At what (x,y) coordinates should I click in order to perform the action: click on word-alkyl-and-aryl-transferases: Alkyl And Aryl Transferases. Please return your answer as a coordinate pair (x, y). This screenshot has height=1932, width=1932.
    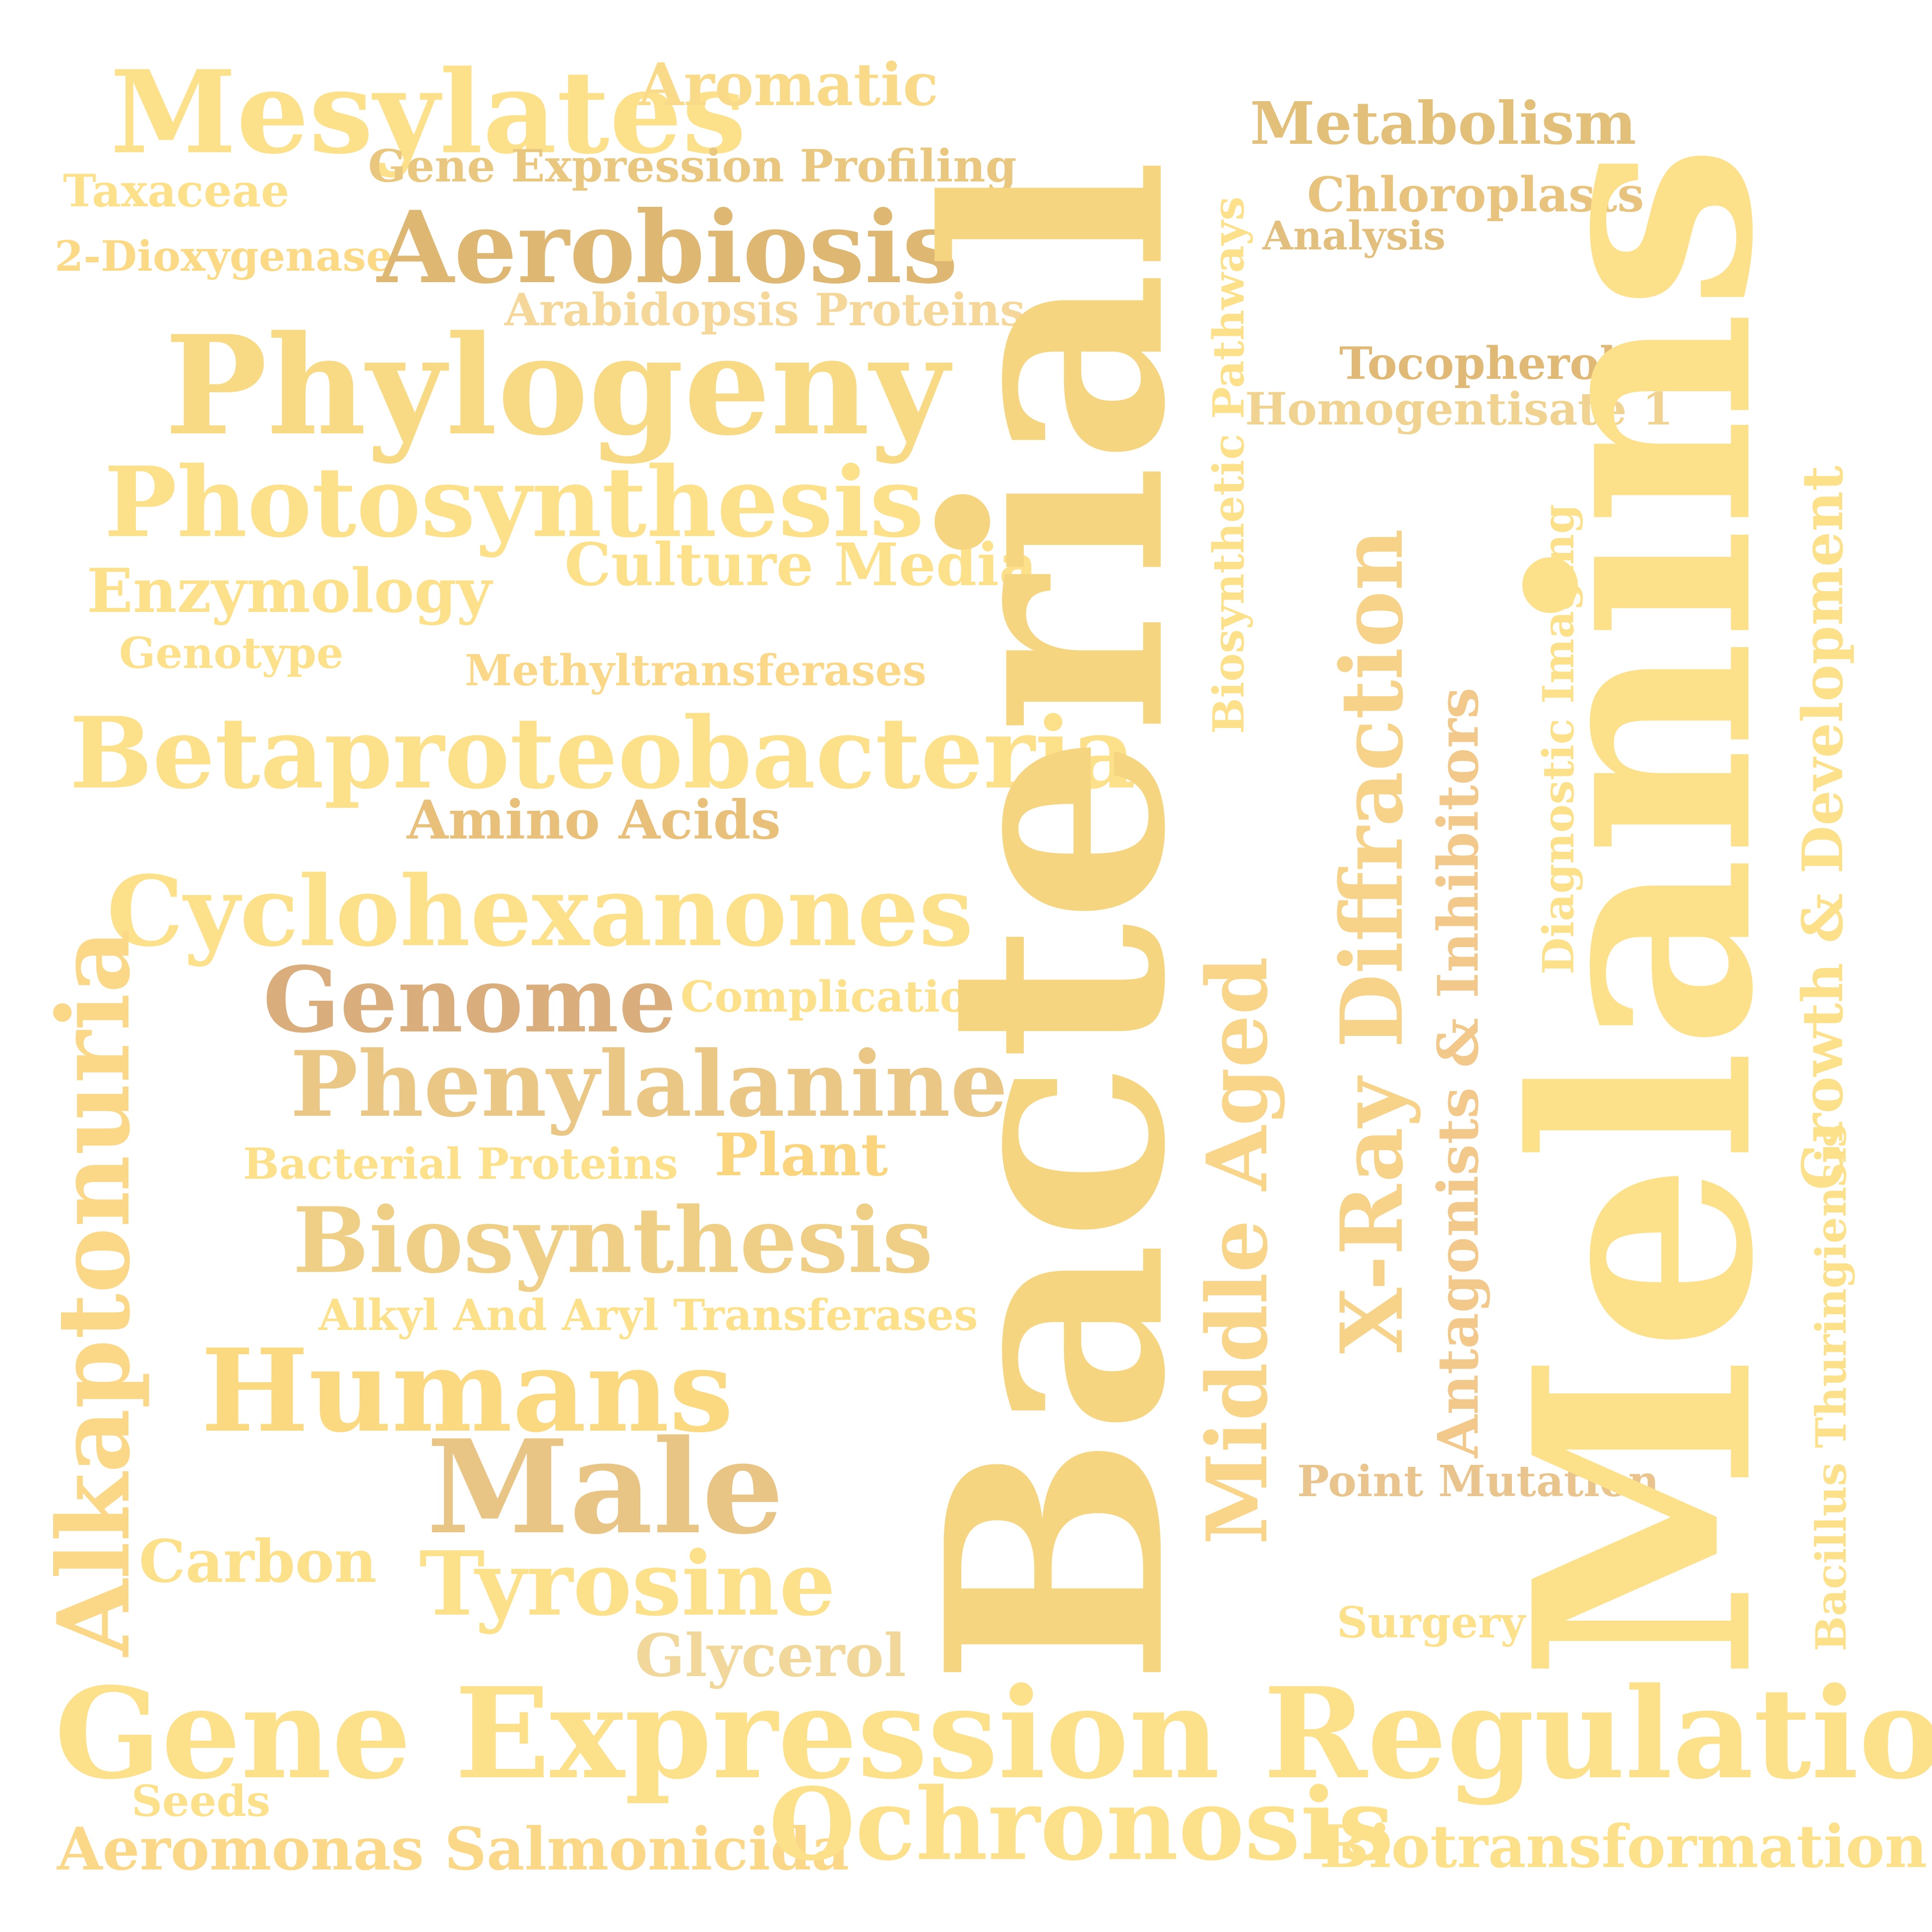
    Looking at the image, I should click on (648, 1315).